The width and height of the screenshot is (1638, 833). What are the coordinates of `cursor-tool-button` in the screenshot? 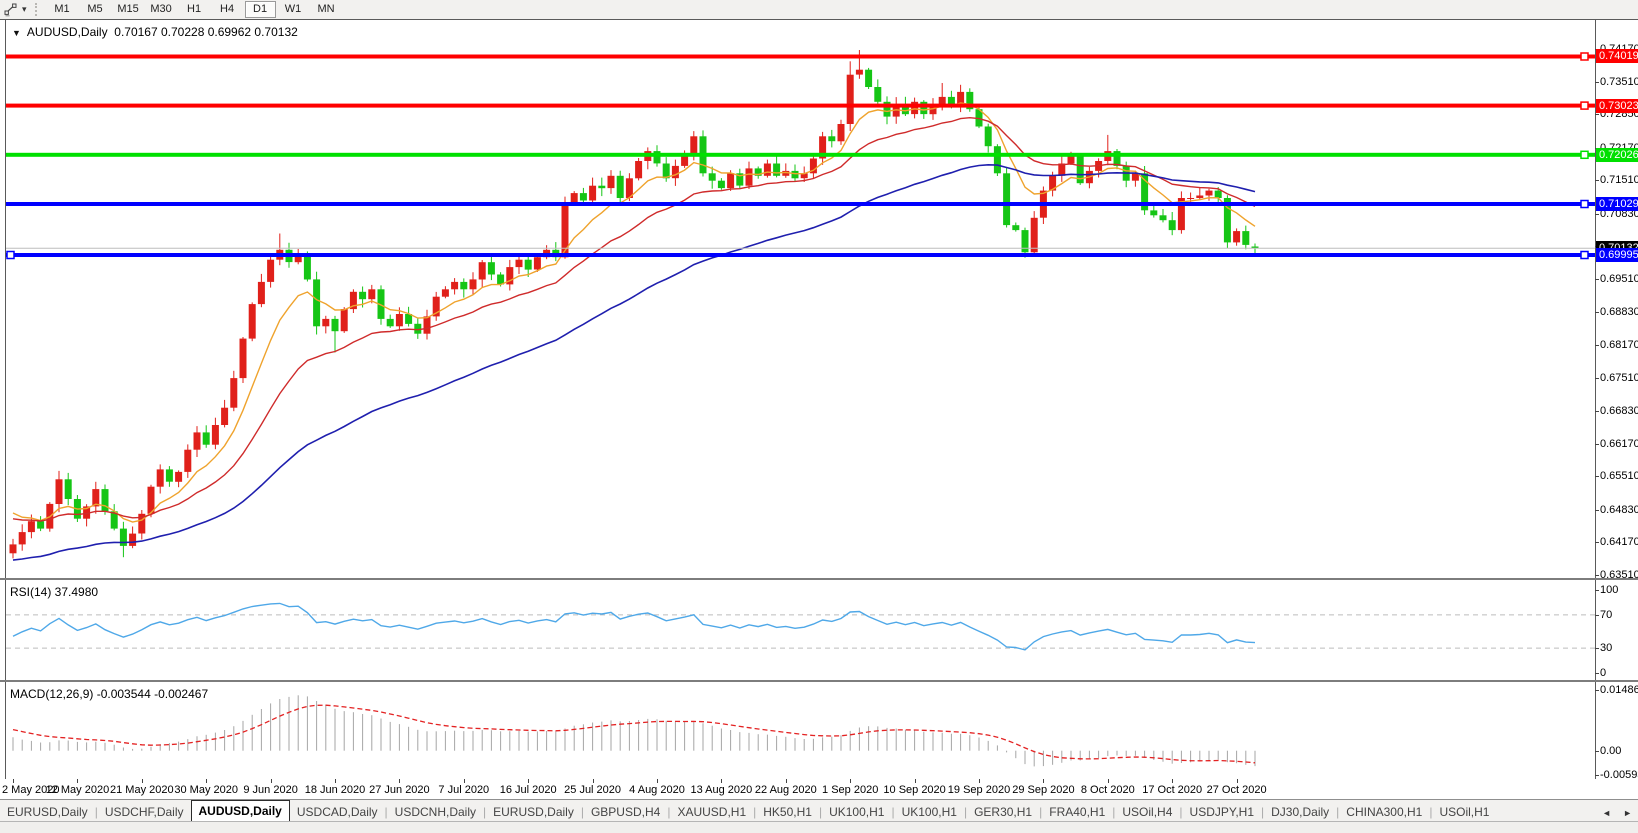 It's located at (10, 9).